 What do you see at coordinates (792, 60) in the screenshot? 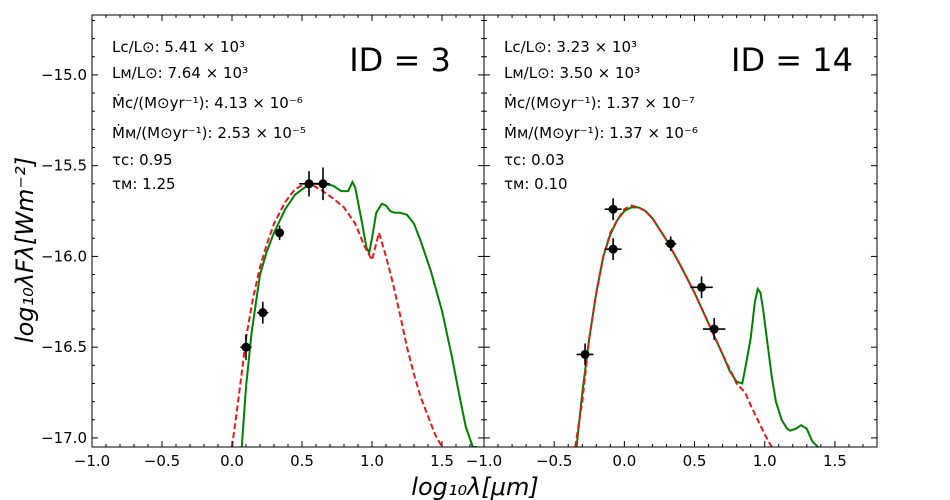
I see `panel-id-label: ID = 14` at bounding box center [792, 60].